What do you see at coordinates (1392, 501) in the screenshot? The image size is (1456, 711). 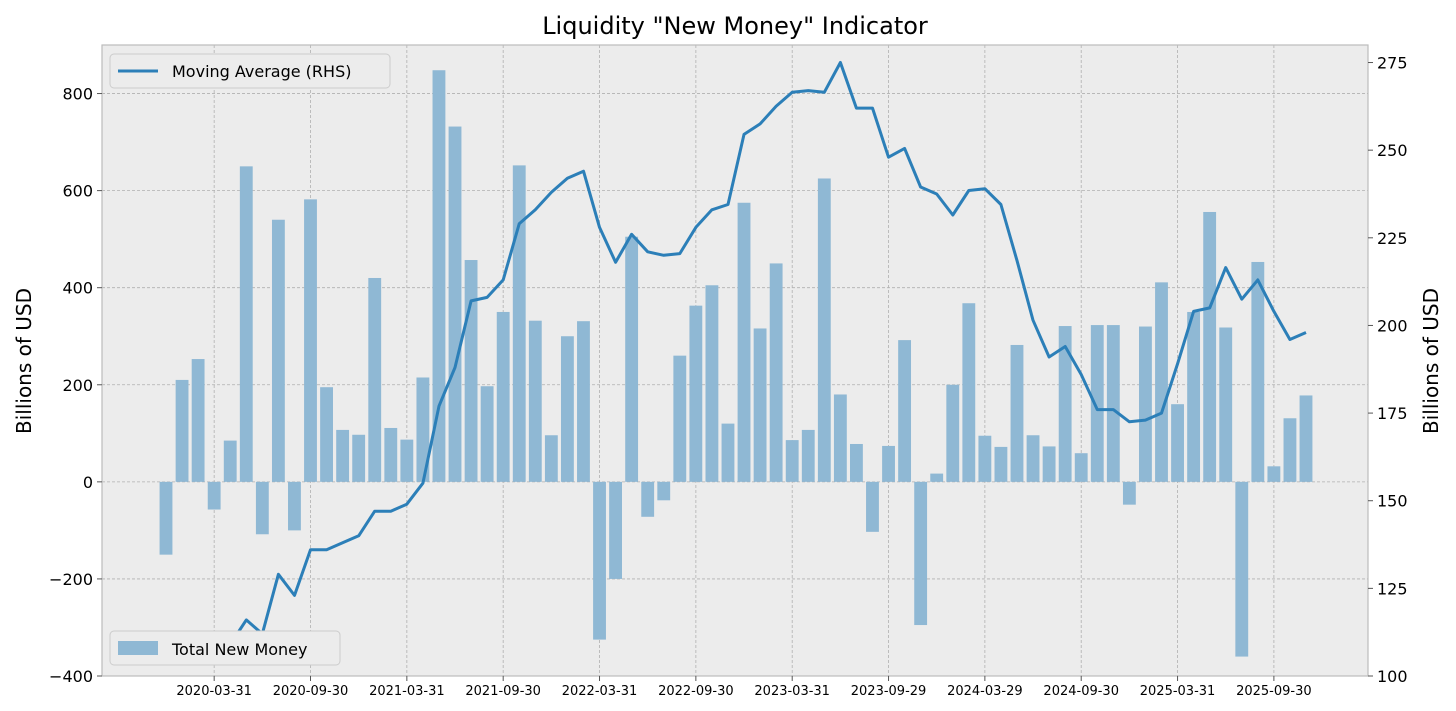 I see `right-tick-label: 150` at bounding box center [1392, 501].